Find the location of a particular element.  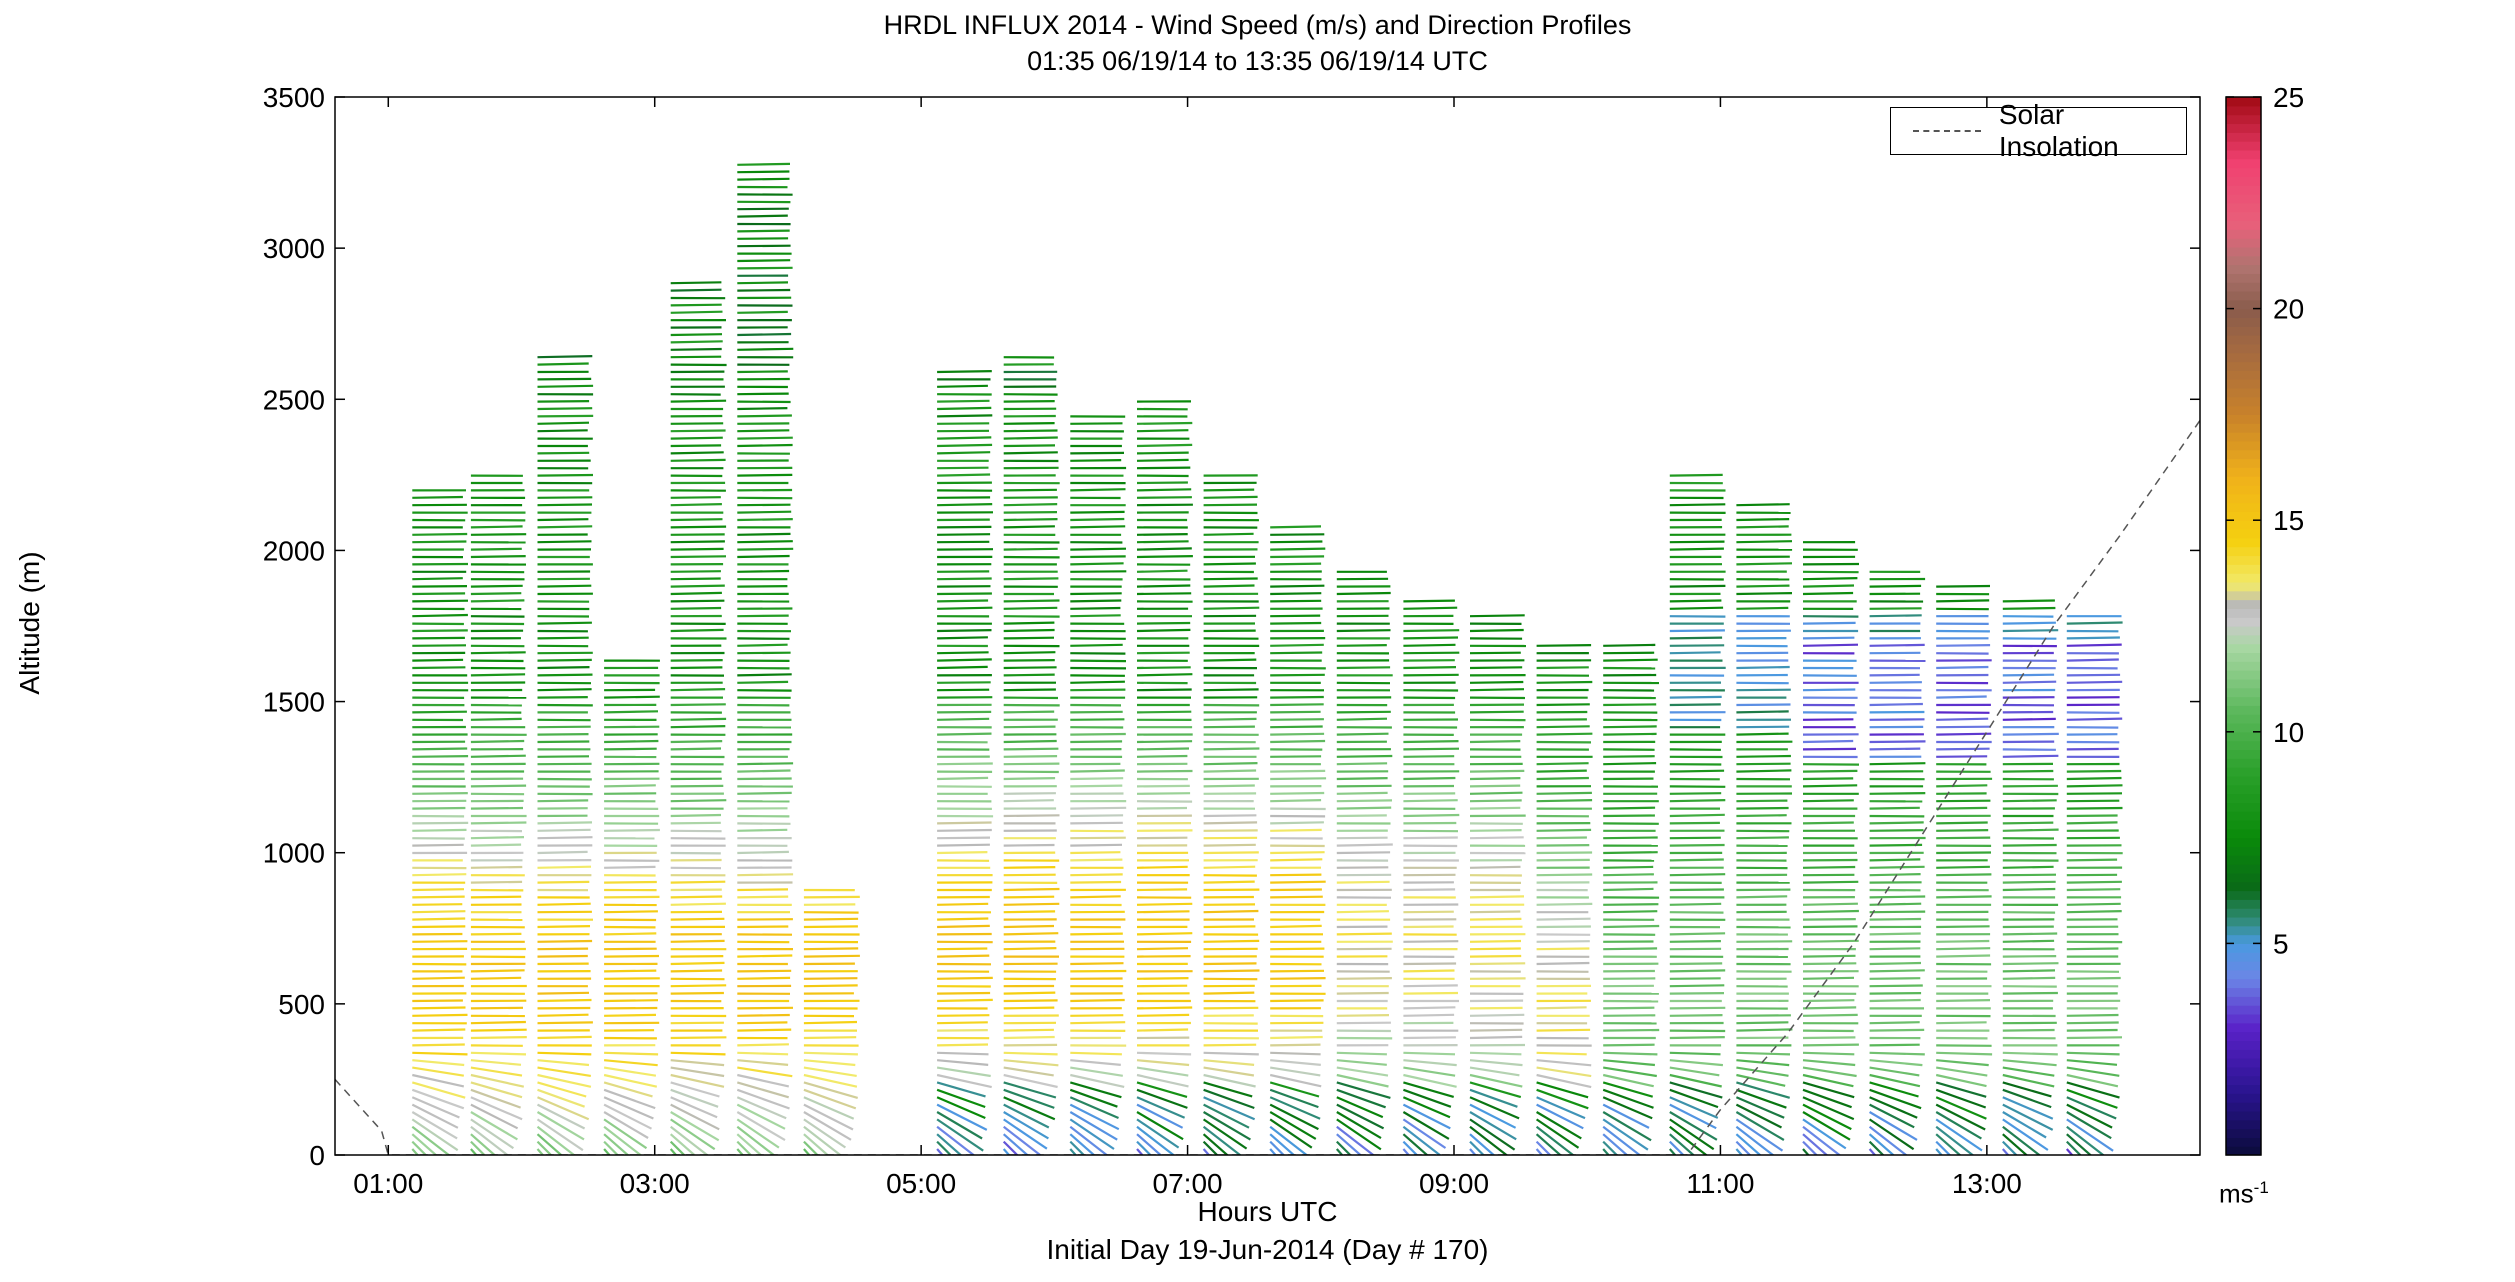

y-tick-label: 2000 is located at coordinates (294, 550).